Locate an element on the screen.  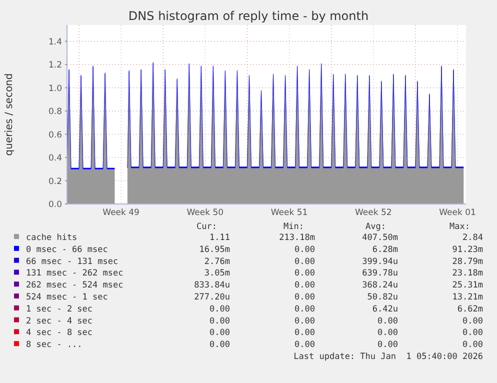
x-tick-label: Week 52 is located at coordinates (373, 213).